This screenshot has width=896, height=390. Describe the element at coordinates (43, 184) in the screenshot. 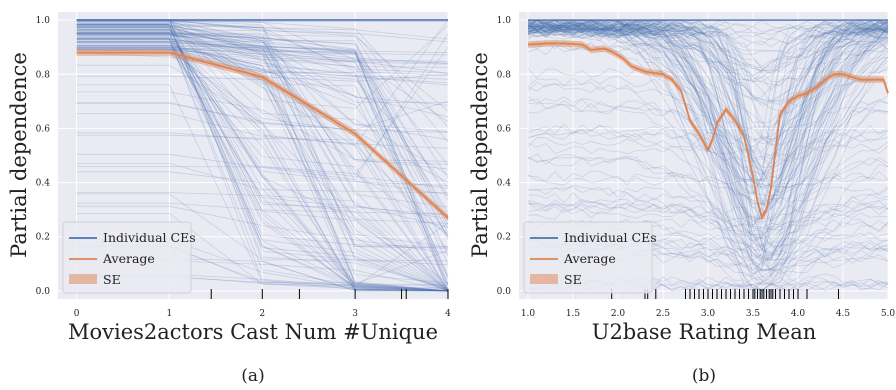

I see `y-tick-label: 0.4` at that location.